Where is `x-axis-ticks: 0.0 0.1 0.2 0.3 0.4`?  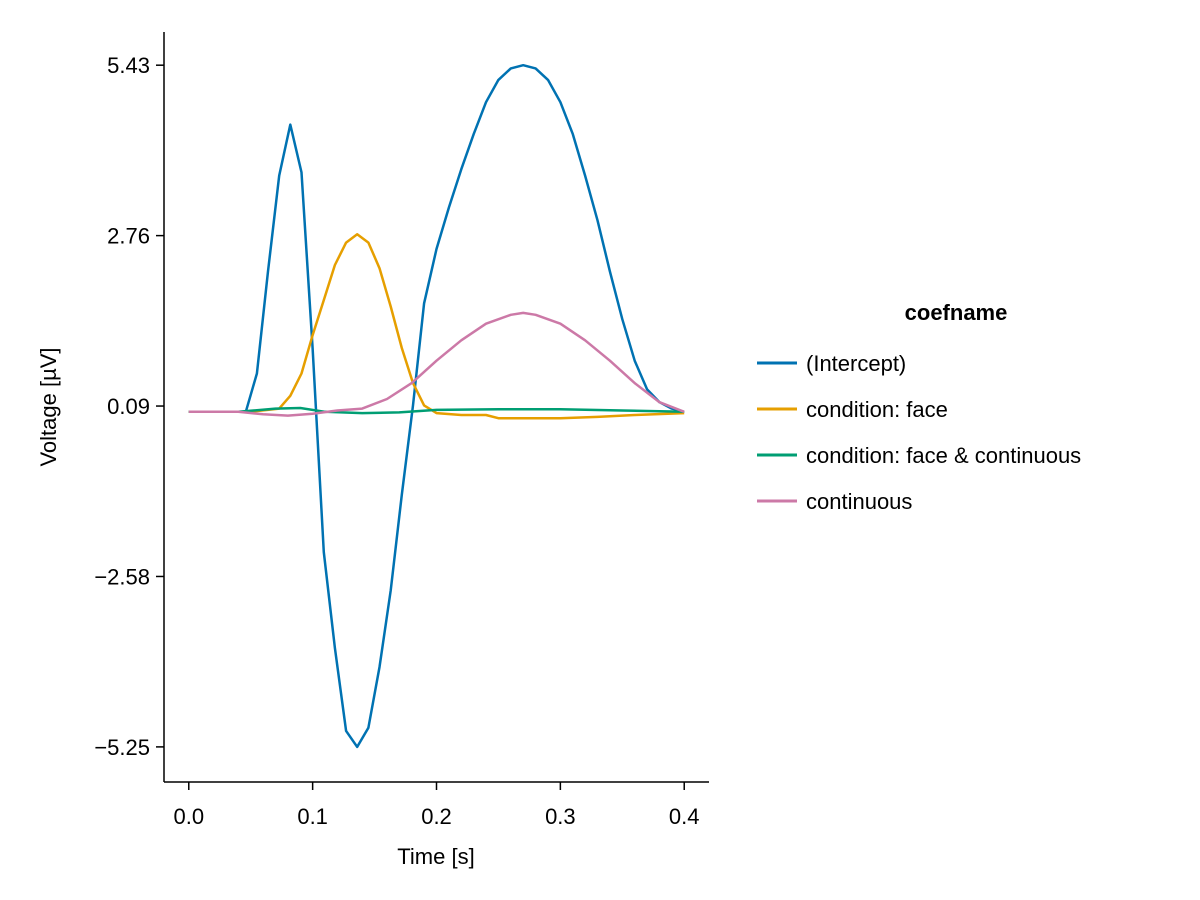 x-axis-ticks: 0.0 0.1 0.2 0.3 0.4 is located at coordinates (436, 805).